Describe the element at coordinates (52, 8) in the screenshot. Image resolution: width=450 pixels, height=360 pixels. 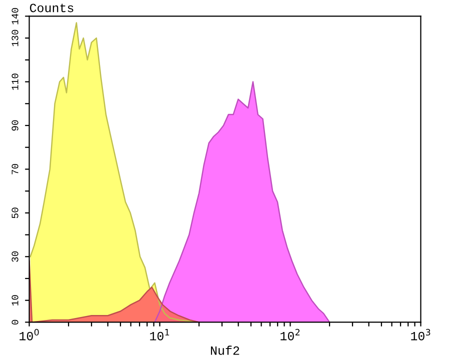
I see `y-axis-title: Counts` at that location.